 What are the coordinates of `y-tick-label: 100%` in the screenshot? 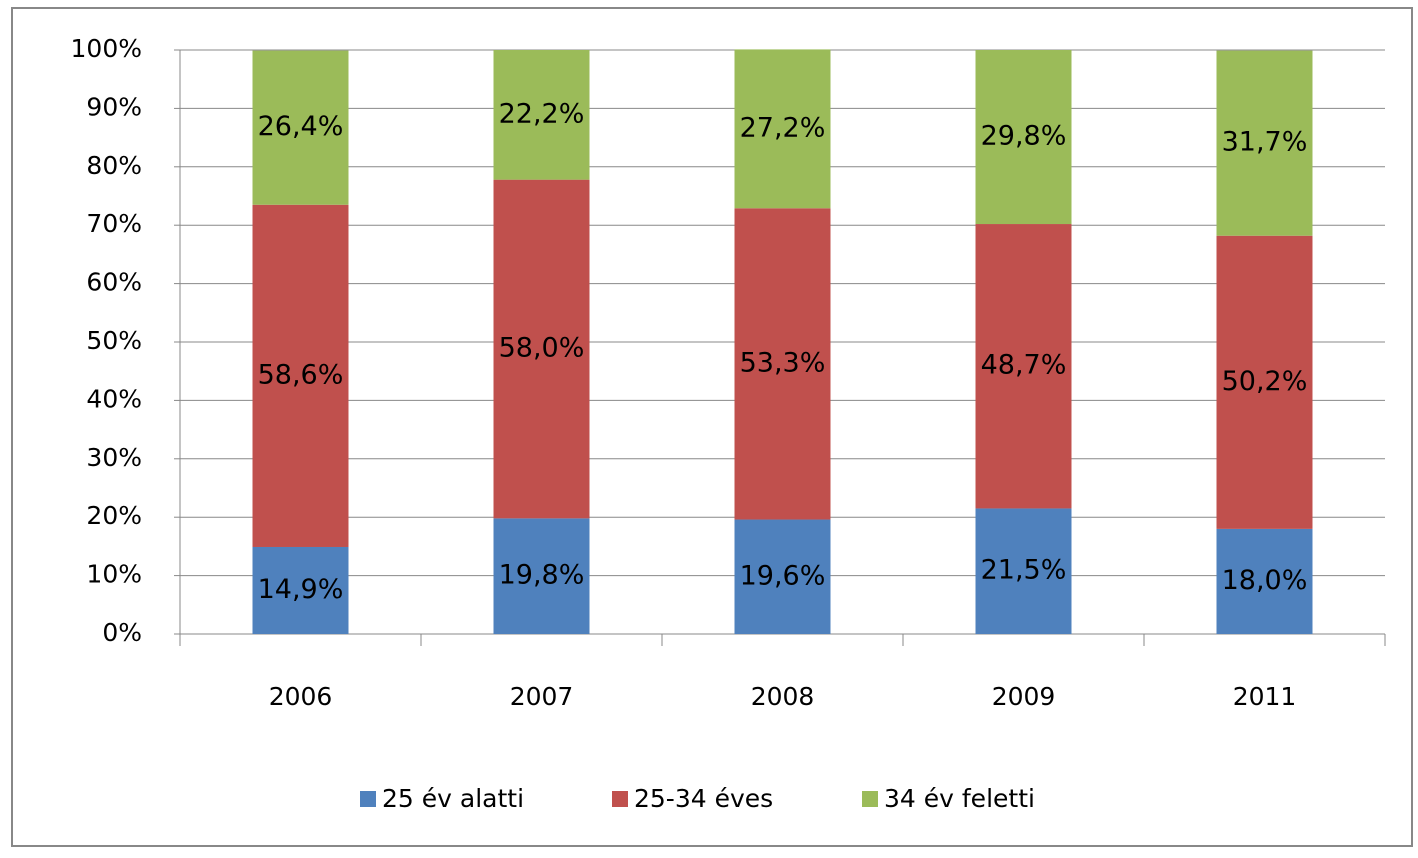 It's located at (106, 48).